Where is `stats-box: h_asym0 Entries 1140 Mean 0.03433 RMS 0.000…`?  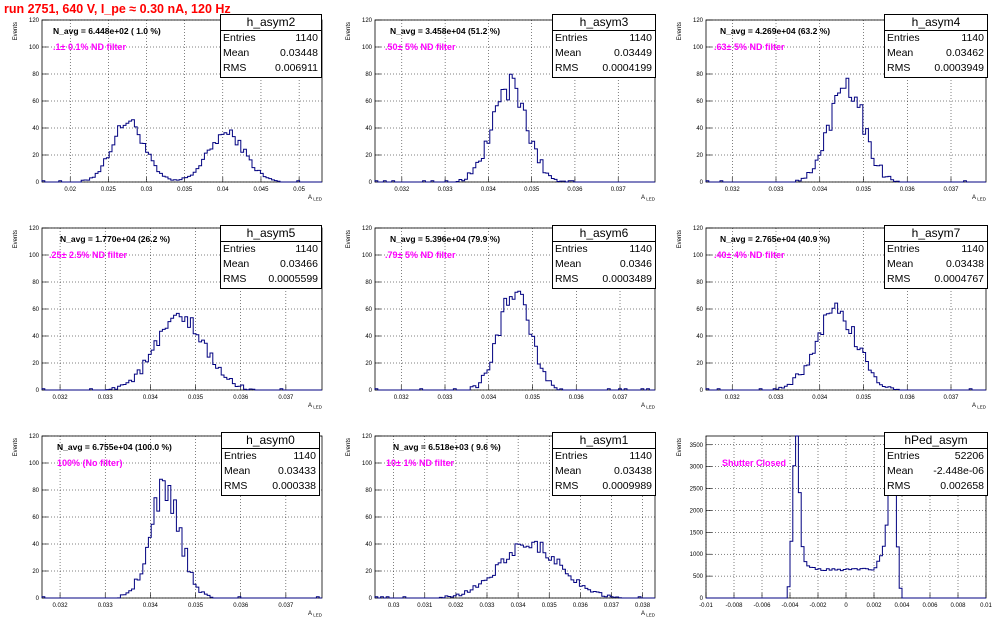
stats-box: h_asym0 Entries 1140 Mean 0.03433 RMS 0.000… is located at coordinates (270, 464).